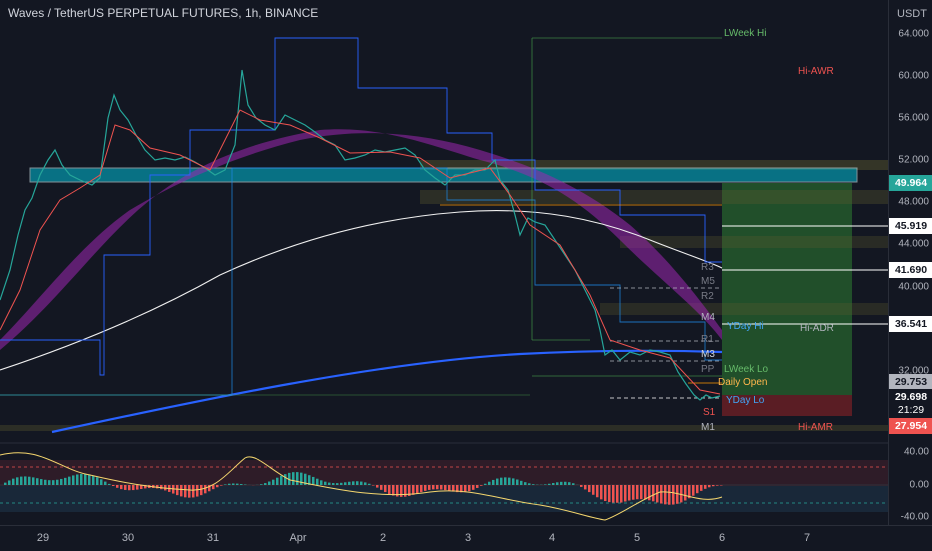 The image size is (932, 551). What do you see at coordinates (910, 270) in the screenshot?
I see `level-price-tag: 41.690` at bounding box center [910, 270].